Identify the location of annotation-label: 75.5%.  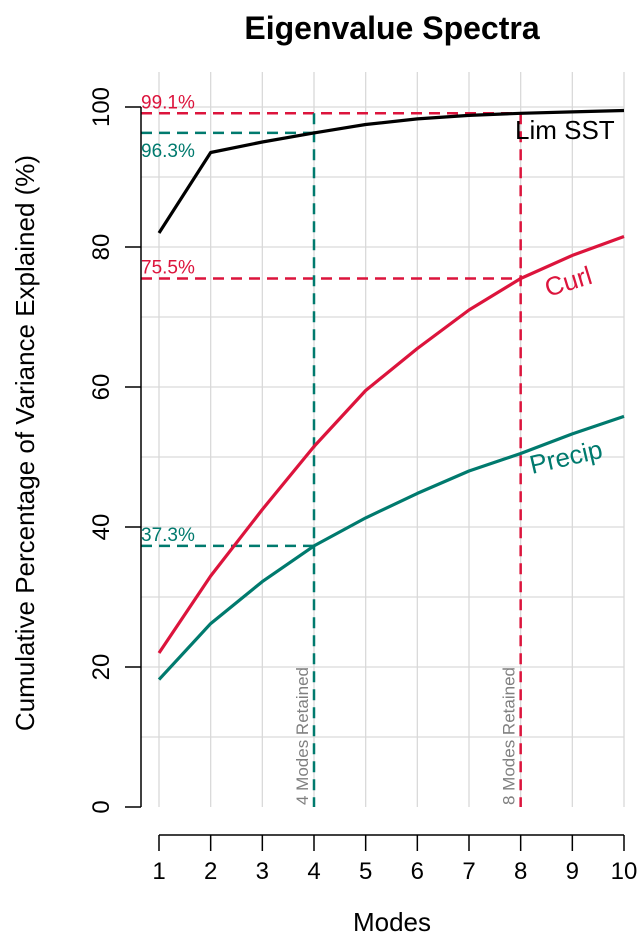
(168, 268).